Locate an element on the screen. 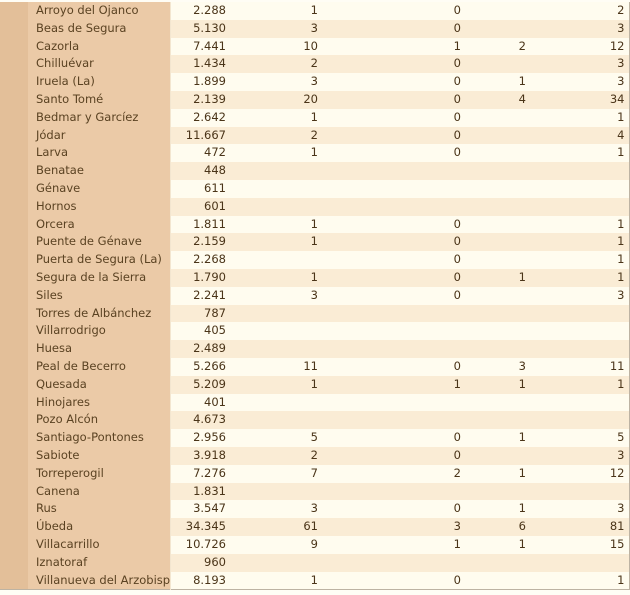 Image resolution: width=630 pixels, height=595 pixels. table-row: Beas de Segura 5.130 3 0 3 is located at coordinates (314, 28).